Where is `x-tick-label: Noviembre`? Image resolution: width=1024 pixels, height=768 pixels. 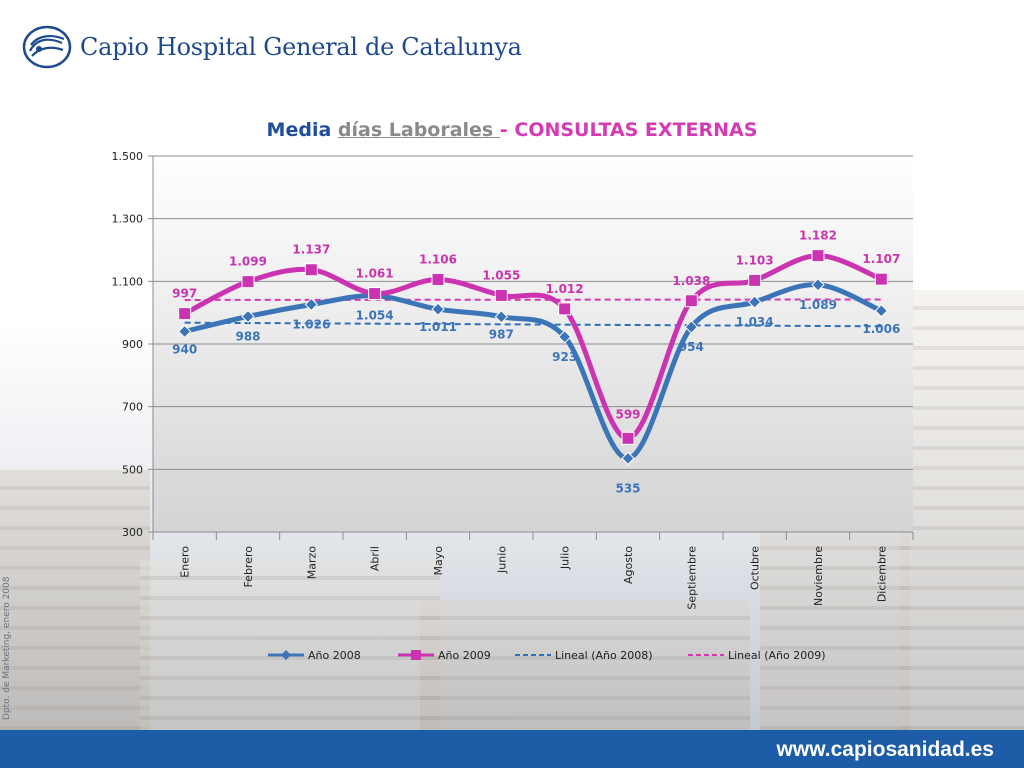
x-tick-label: Noviembre is located at coordinates (818, 576).